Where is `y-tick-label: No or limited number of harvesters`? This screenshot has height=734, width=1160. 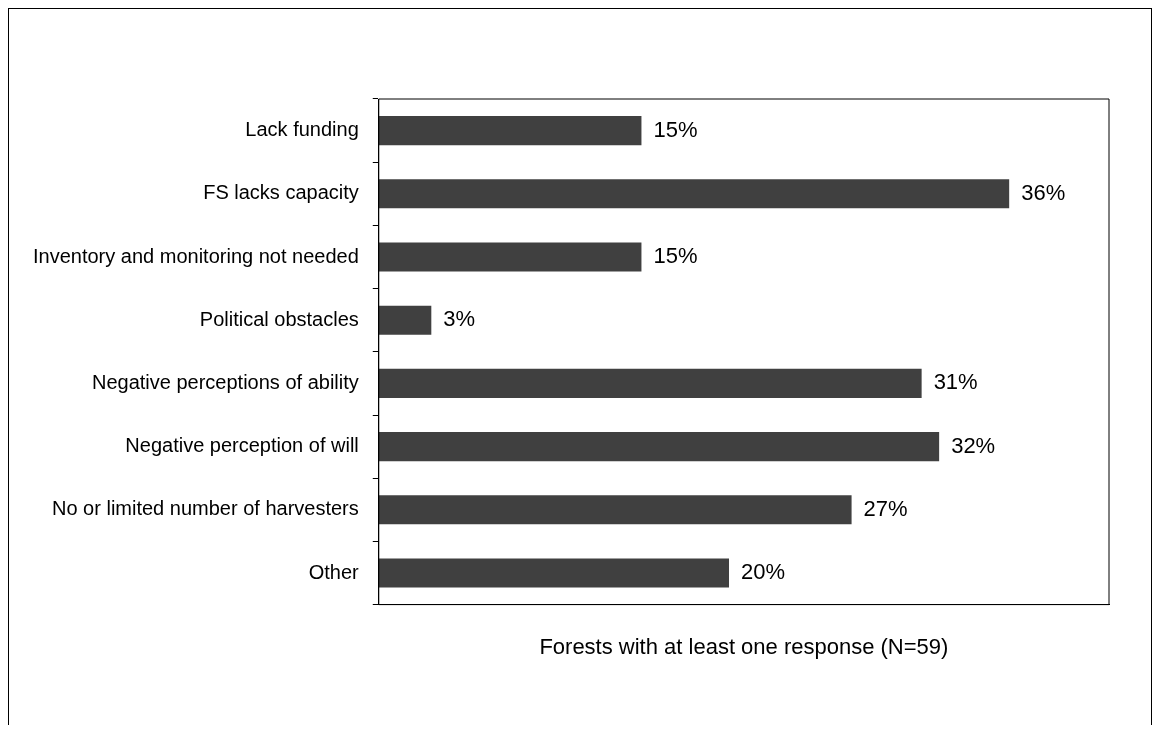
y-tick-label: No or limited number of harvesters is located at coordinates (205, 508).